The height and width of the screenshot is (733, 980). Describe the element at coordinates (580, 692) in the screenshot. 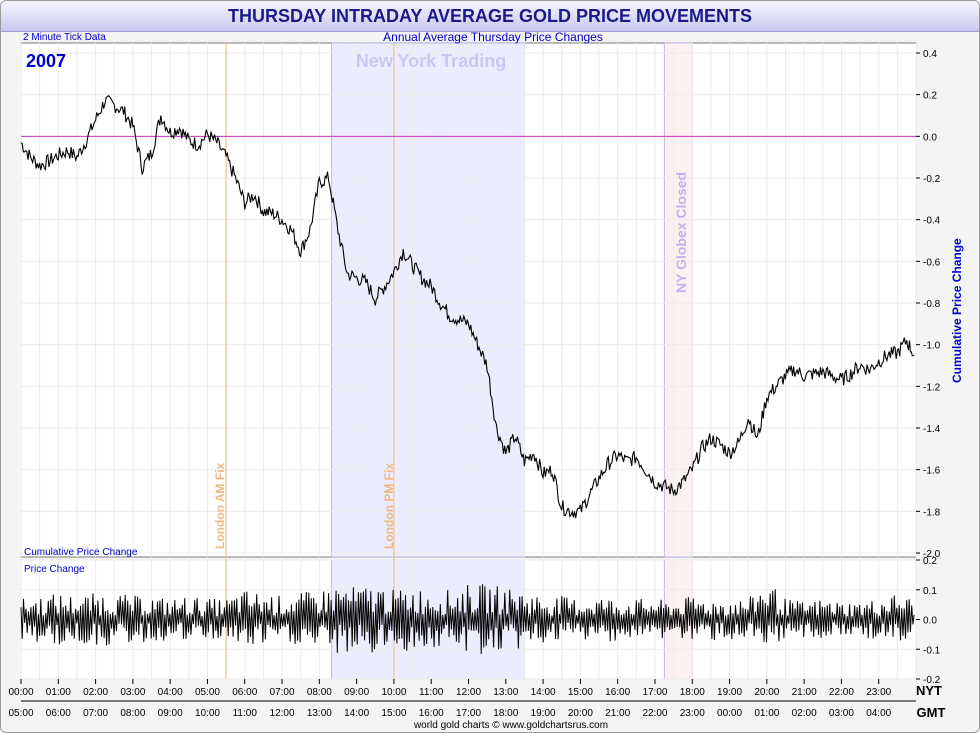

I see `x-tick-label-nyt: 15:00` at that location.